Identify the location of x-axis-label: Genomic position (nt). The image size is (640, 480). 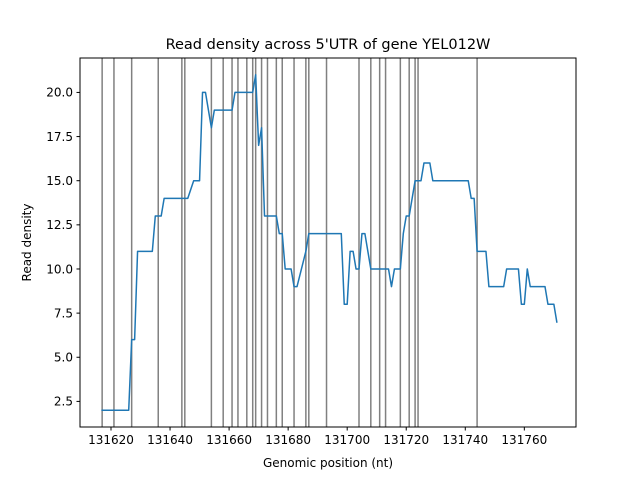
(328, 463).